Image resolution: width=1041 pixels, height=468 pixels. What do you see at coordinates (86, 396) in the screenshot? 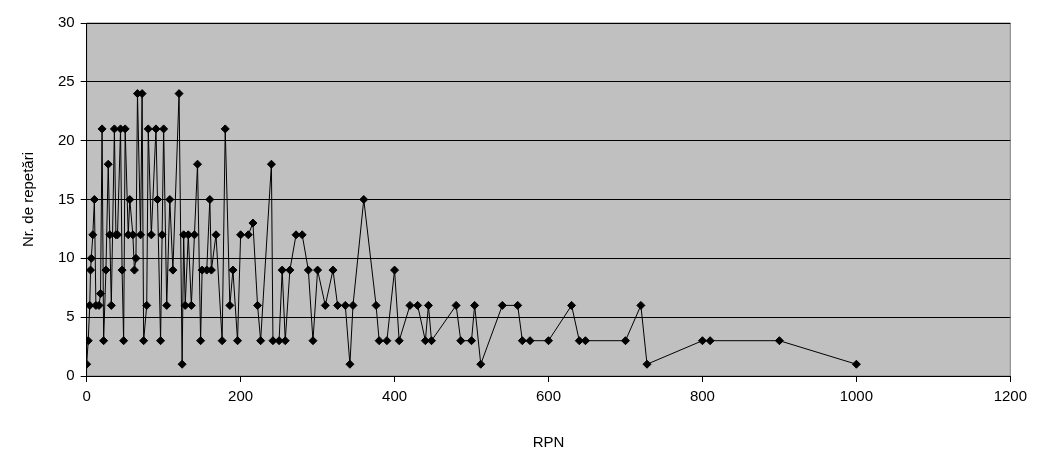
I see `x-tick-label: 0` at bounding box center [86, 396].